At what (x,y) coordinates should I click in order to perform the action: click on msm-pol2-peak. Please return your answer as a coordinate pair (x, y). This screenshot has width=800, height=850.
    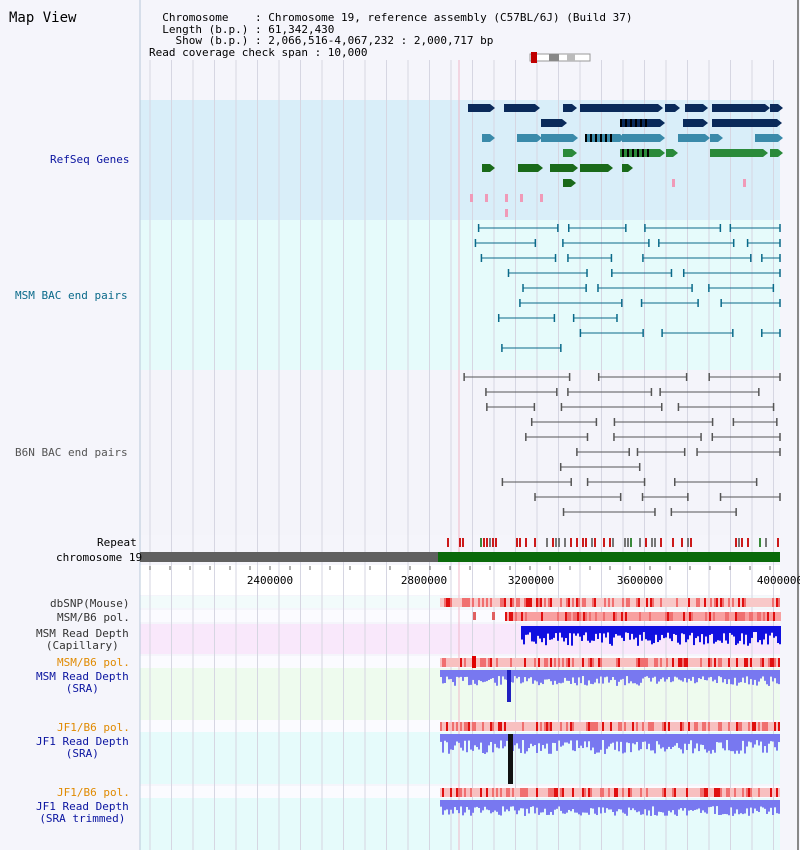
    Looking at the image, I should click on (474, 662).